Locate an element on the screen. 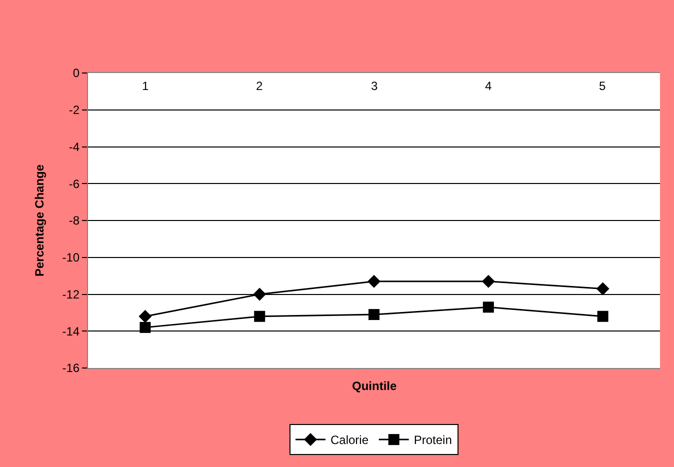  y-tick-label: -4 is located at coordinates (74, 147).